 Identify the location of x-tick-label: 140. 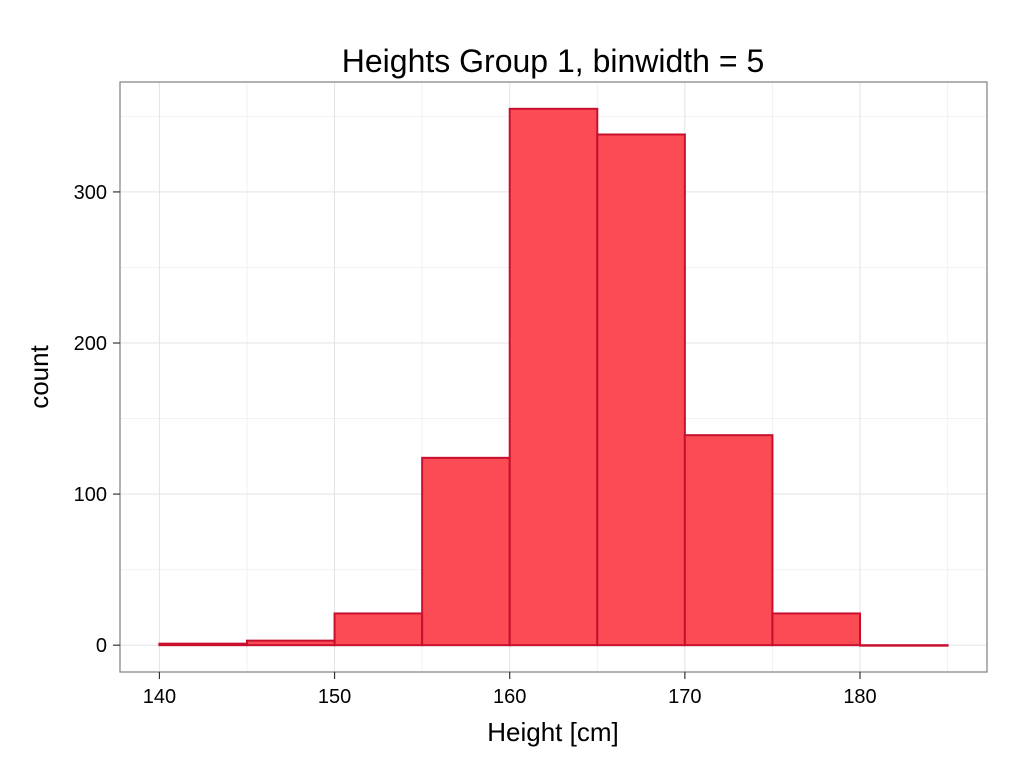
(159, 697).